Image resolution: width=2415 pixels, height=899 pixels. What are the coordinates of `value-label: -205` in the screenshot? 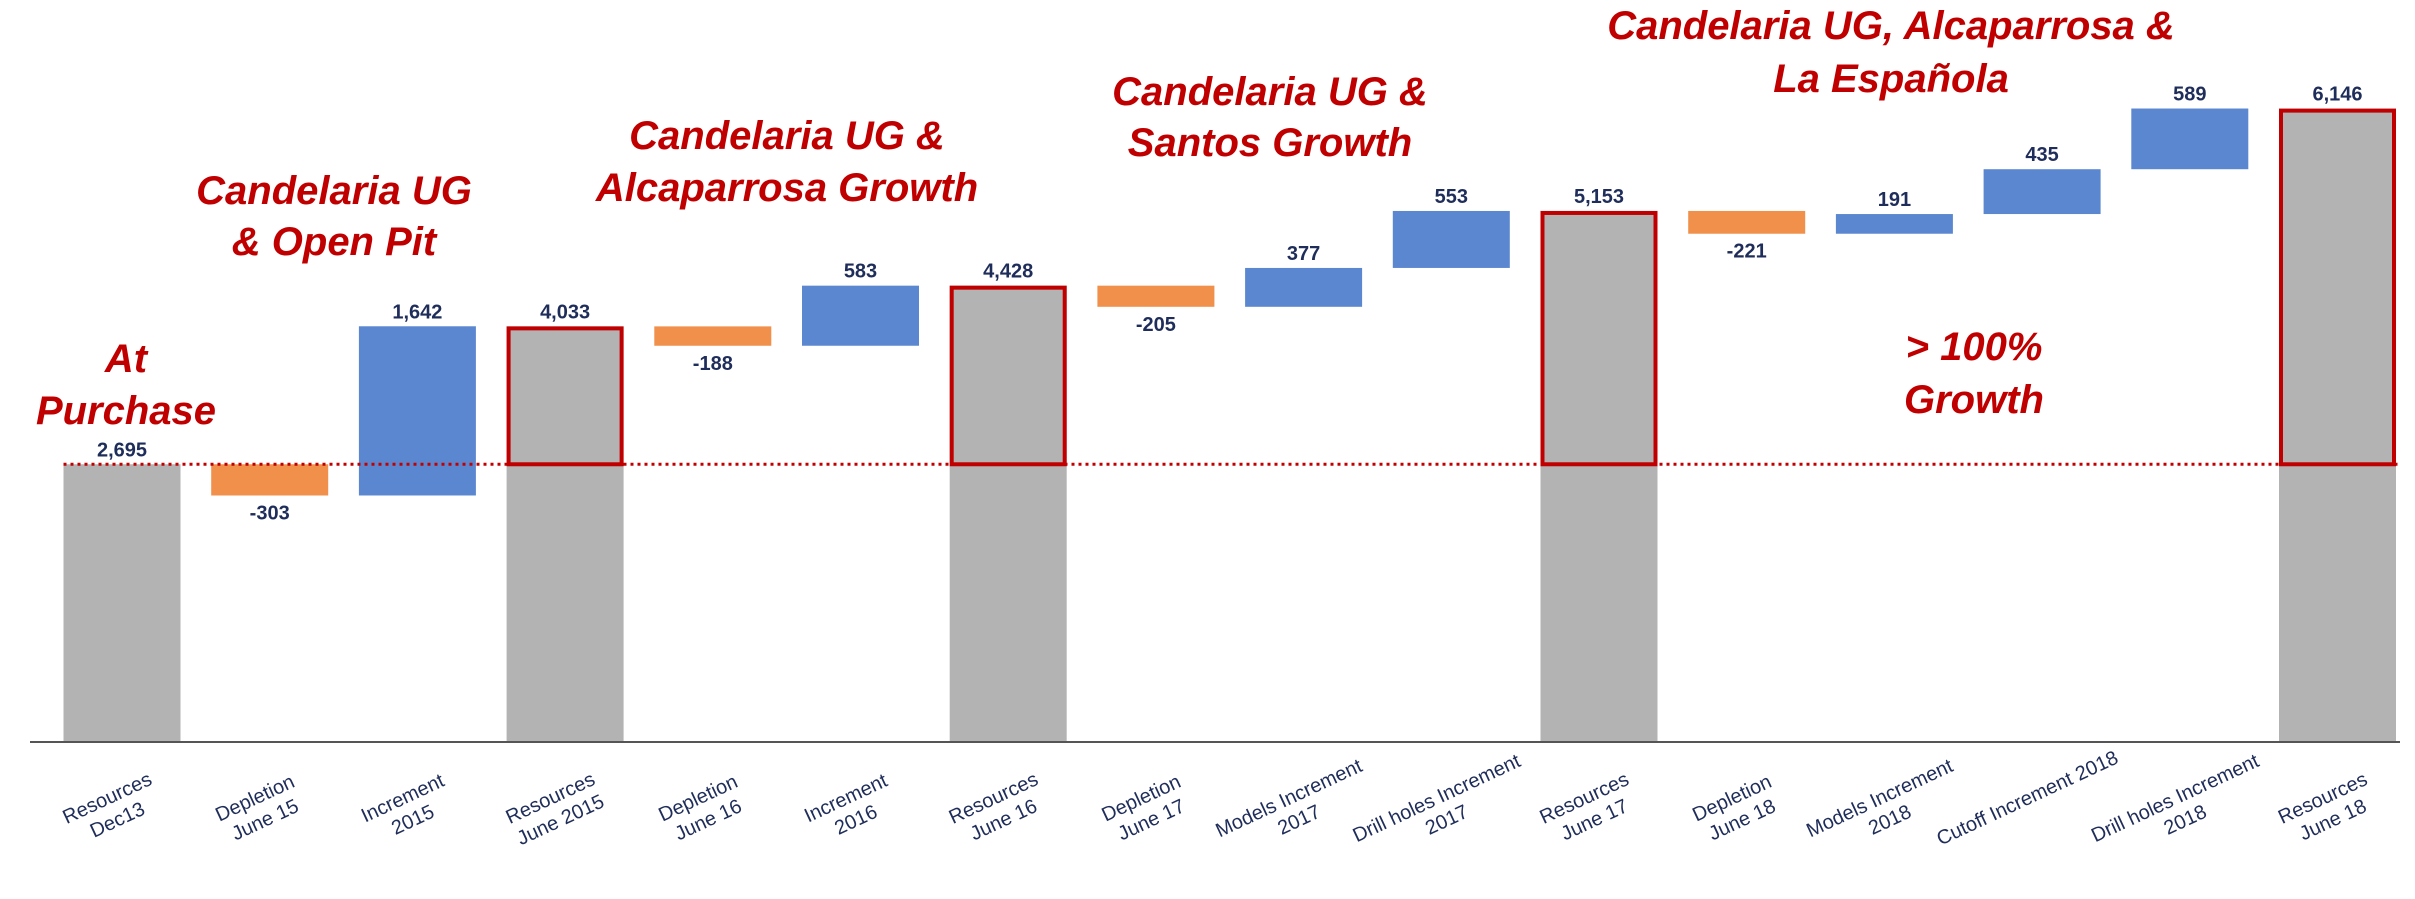 It's located at (1156, 325).